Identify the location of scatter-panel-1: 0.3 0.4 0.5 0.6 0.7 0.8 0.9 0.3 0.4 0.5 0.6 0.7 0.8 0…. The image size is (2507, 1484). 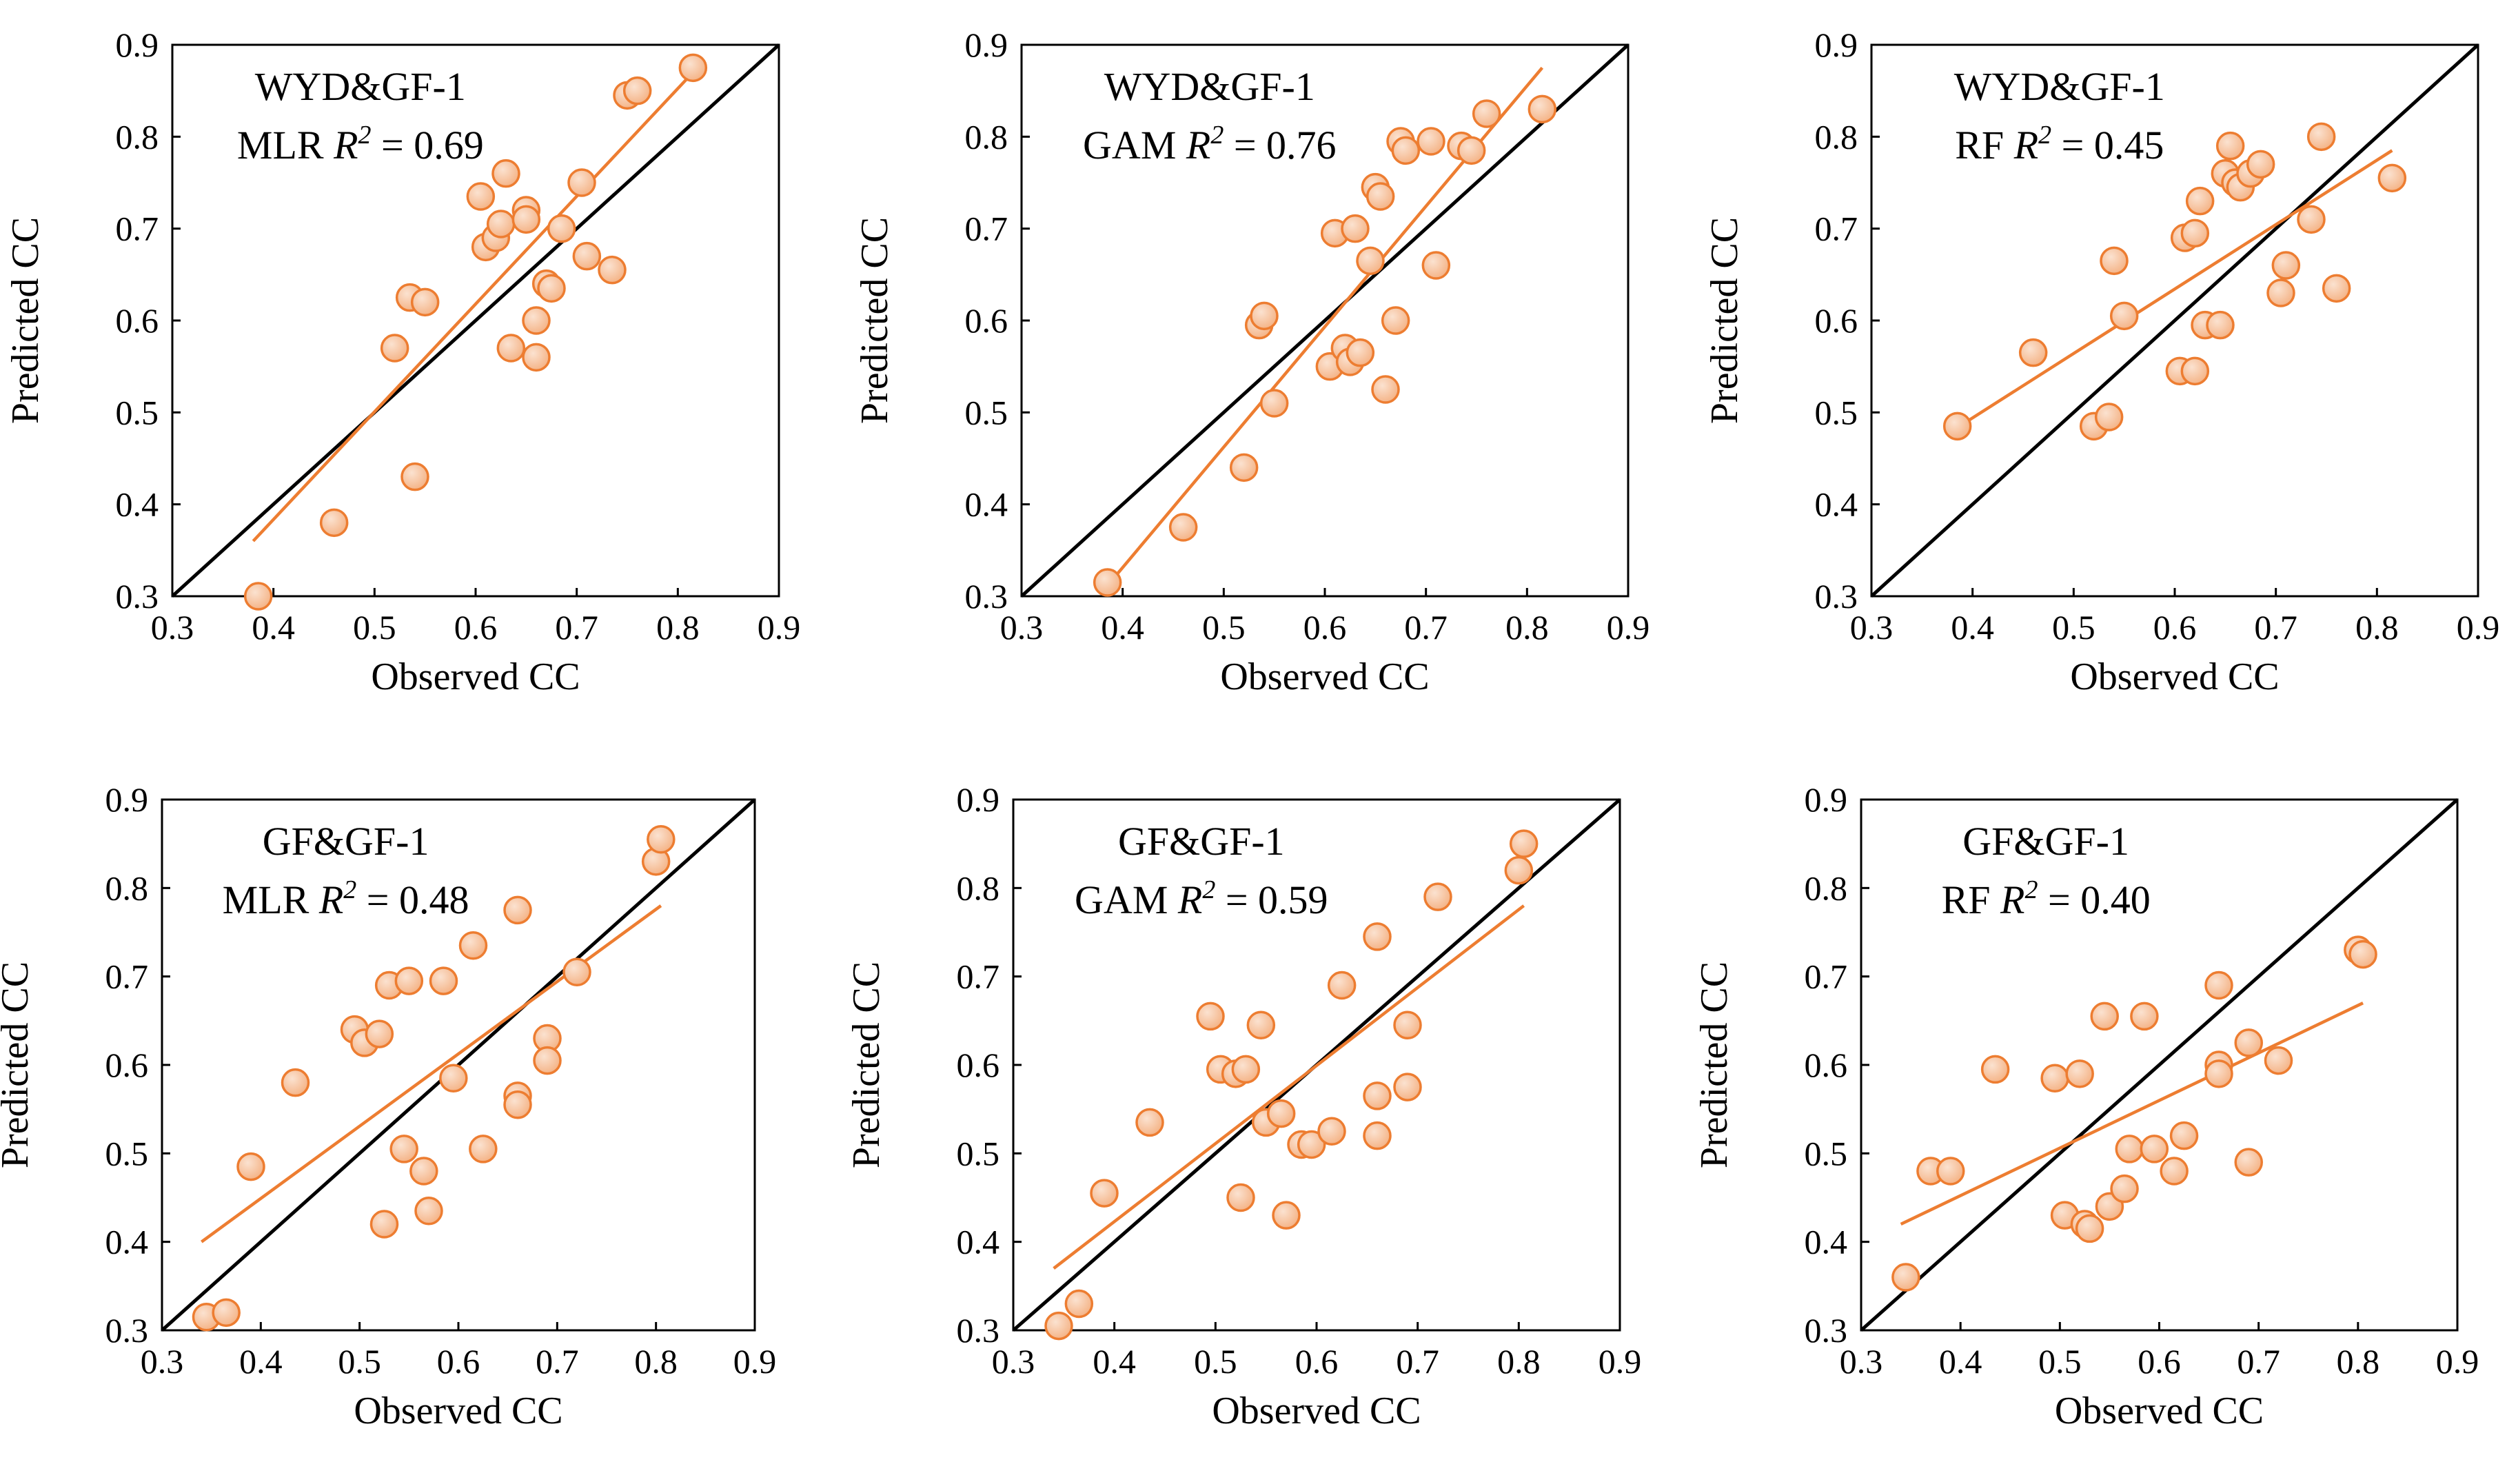
(402, 362).